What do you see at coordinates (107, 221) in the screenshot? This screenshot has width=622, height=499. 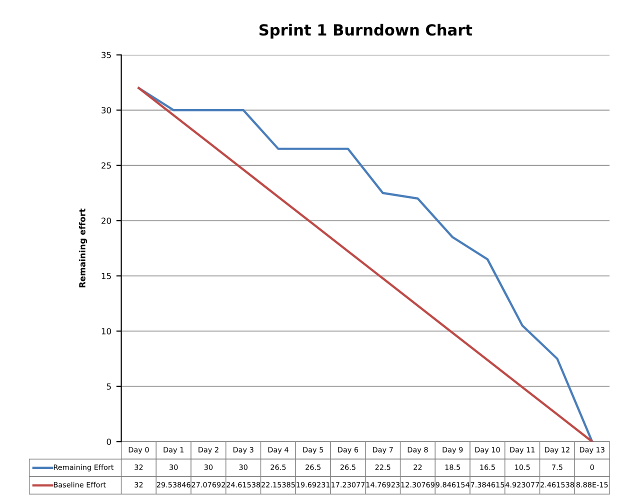 I see `y-tick-label: 20` at bounding box center [107, 221].